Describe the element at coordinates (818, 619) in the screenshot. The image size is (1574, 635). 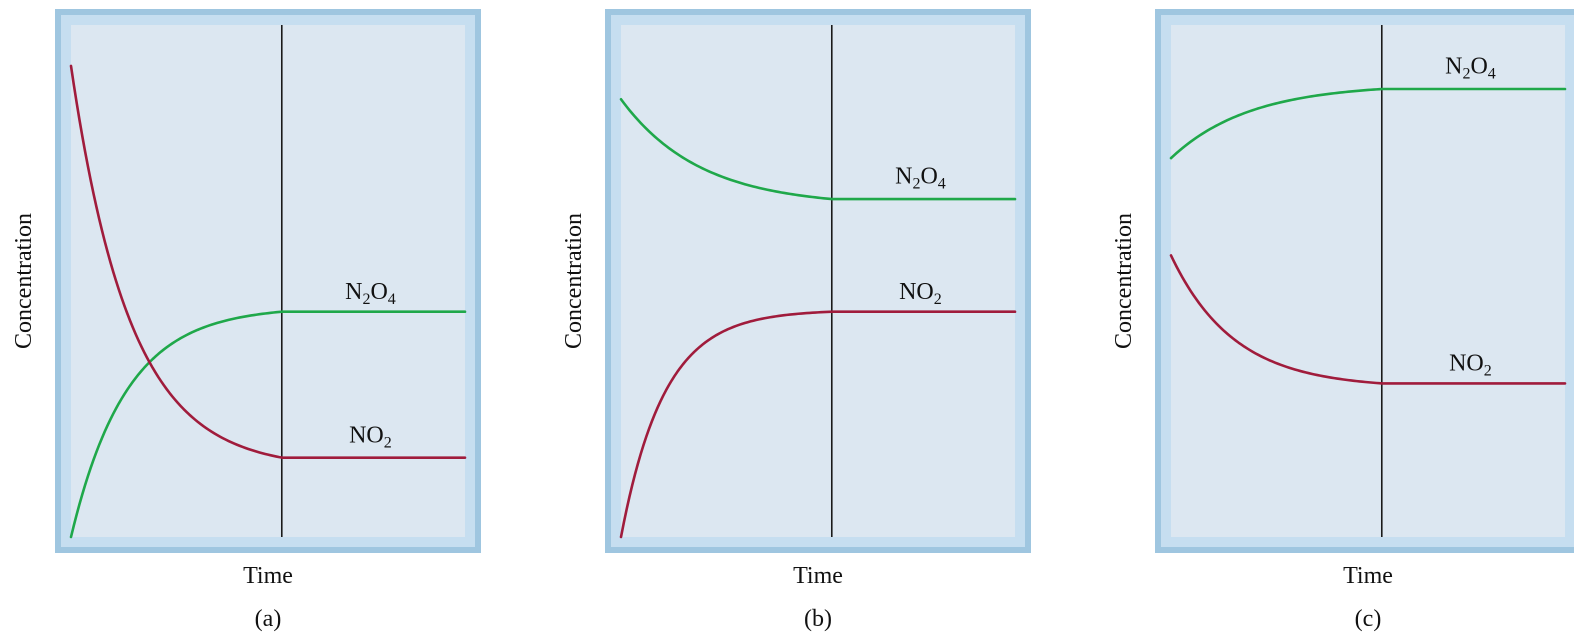
I see `panel-label: (b)` at that location.